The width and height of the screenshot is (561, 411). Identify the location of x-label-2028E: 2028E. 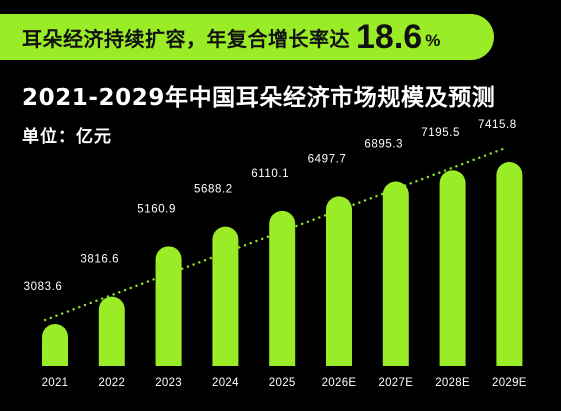
(452, 383).